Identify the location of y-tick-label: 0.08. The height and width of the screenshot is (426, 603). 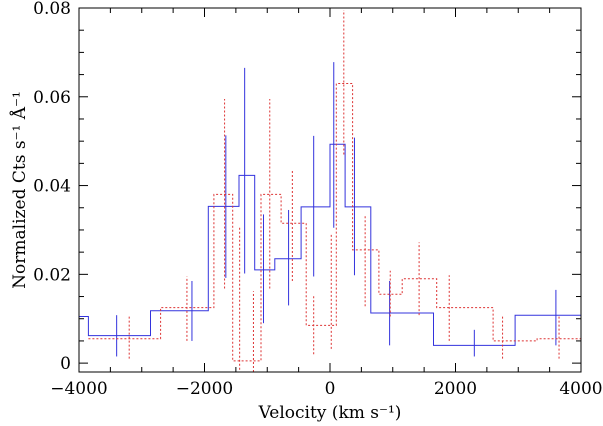
(52, 9).